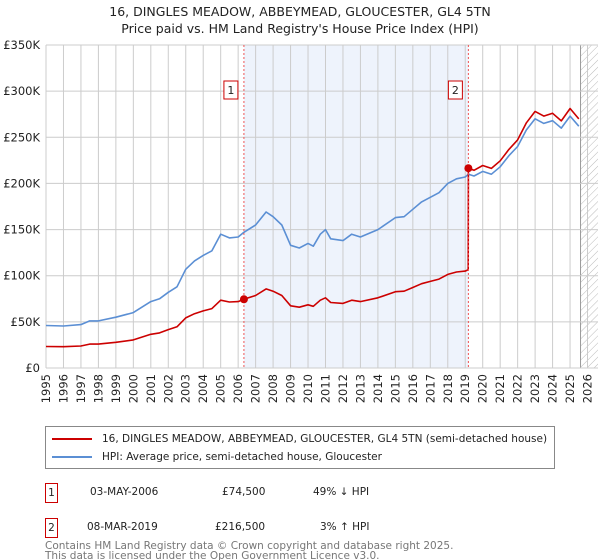 This screenshot has height=560, width=600. Describe the element at coordinates (500, 388) in the screenshot. I see `x-tick-label: 2021` at that location.